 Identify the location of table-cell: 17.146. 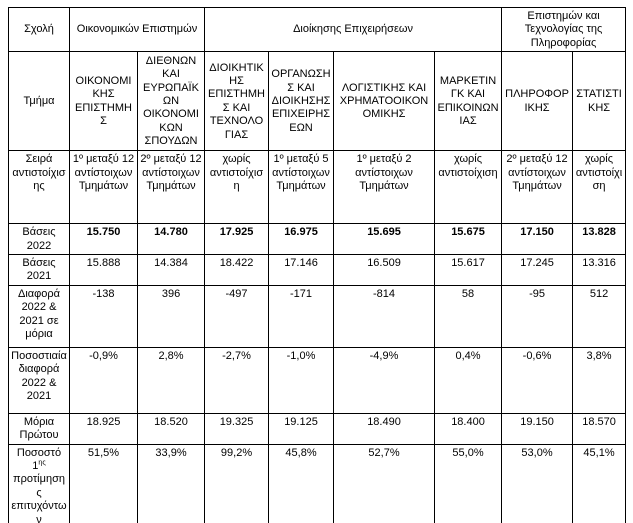
(301, 270).